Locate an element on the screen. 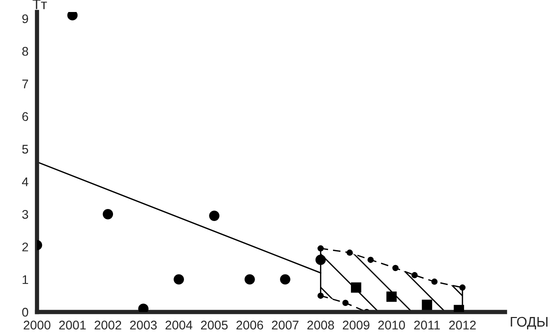 This screenshot has height=334, width=553. x-tick-label: 2011 is located at coordinates (427, 325).